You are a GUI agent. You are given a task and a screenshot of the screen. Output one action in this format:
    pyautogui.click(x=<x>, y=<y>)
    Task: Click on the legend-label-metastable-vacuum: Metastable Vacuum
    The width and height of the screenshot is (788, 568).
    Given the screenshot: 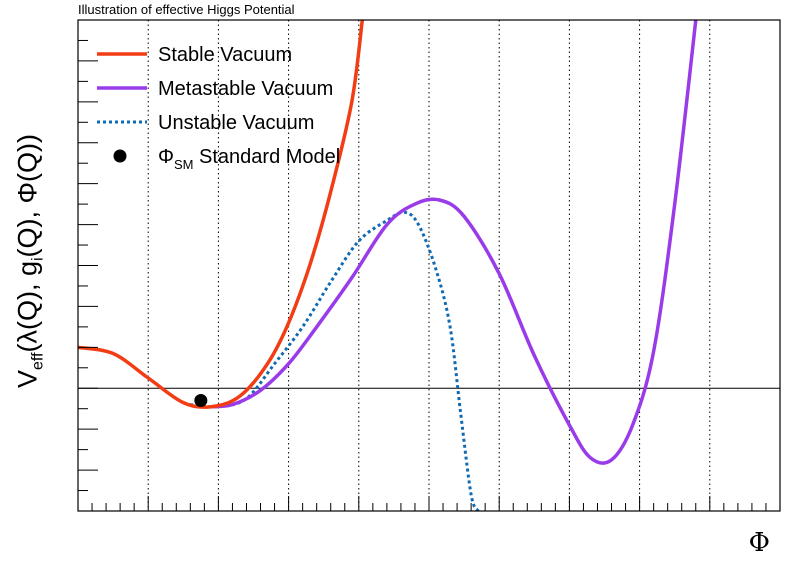 What is the action you would take?
    pyautogui.click(x=245, y=89)
    